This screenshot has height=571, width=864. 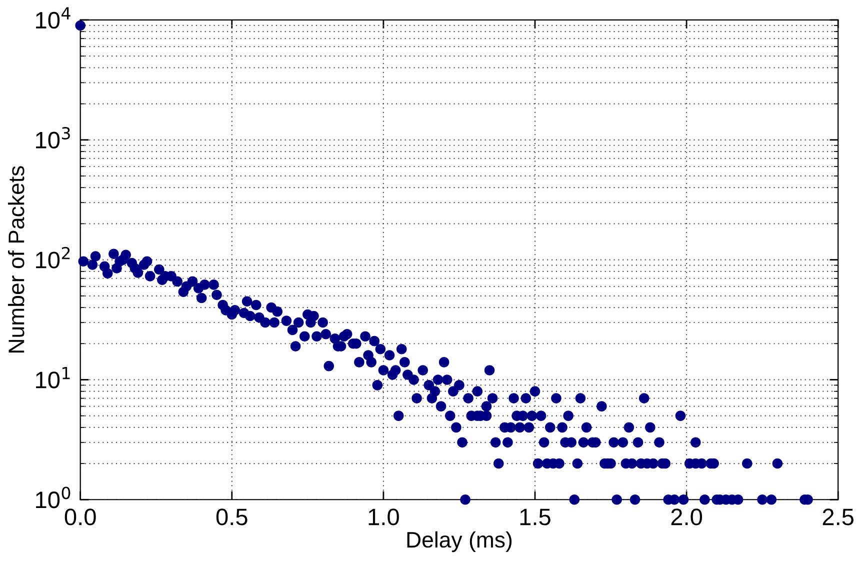 What do you see at coordinates (53, 377) in the screenshot?
I see `y-tick-label: 10$^{1}$` at bounding box center [53, 377].